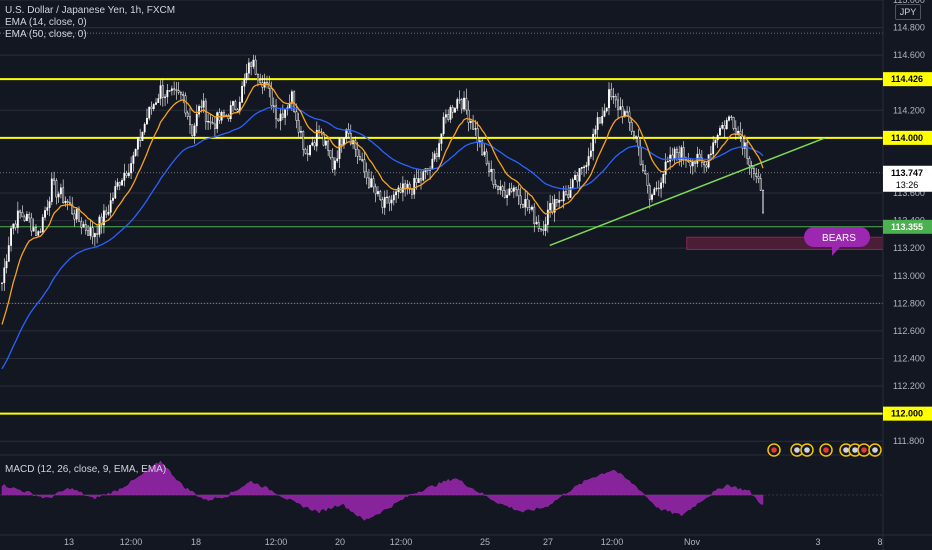  I want to click on symbol-title: U.S. Dollar / Japanese Yen, 1h, FXCM, so click(90, 10).